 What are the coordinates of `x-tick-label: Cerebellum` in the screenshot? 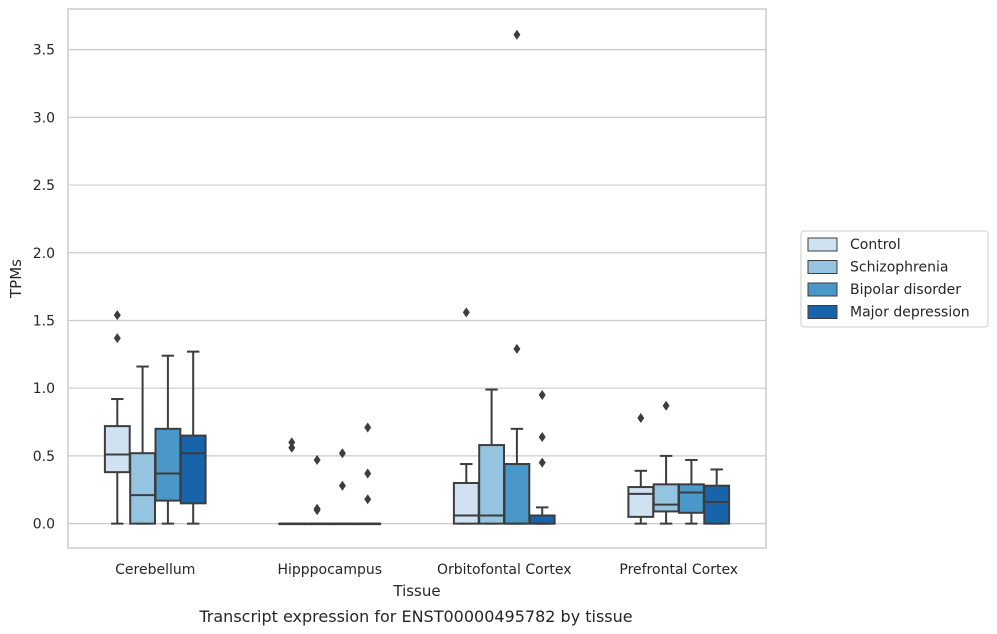 It's located at (155, 570).